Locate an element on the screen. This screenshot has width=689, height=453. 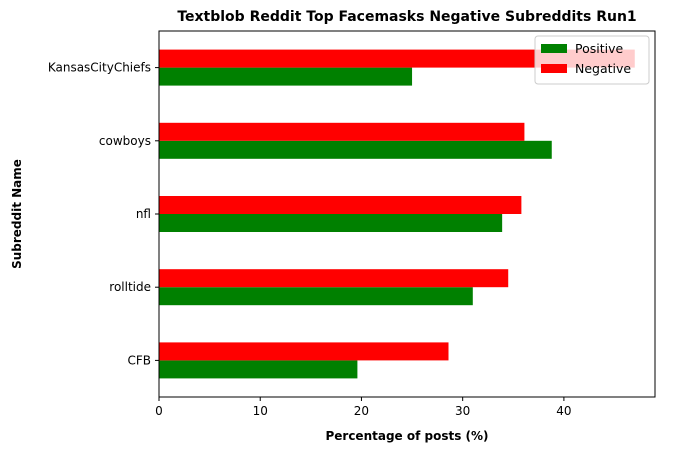
y-tick-label-rolltide: rolltide is located at coordinates (130, 287).